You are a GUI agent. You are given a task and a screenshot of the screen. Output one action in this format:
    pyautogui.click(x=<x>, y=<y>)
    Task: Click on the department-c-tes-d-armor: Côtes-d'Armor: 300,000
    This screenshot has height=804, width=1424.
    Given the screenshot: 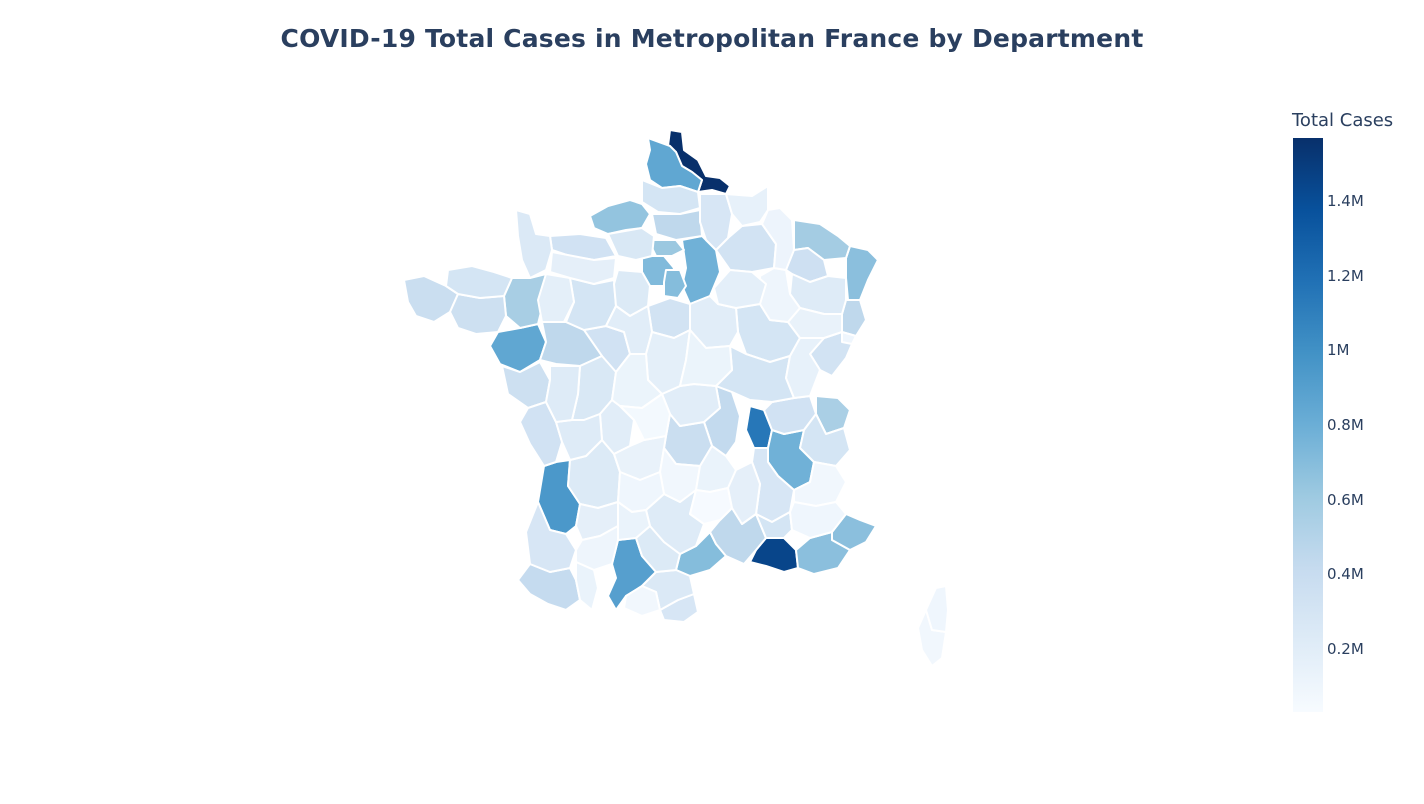 What is the action you would take?
    pyautogui.click(x=479, y=282)
    